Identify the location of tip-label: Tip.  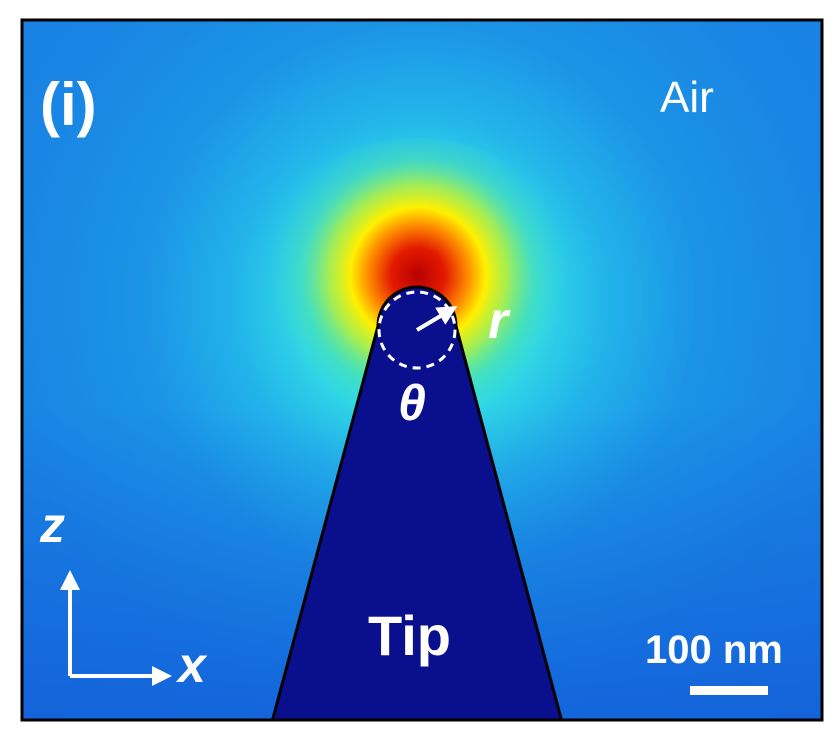
(409, 635).